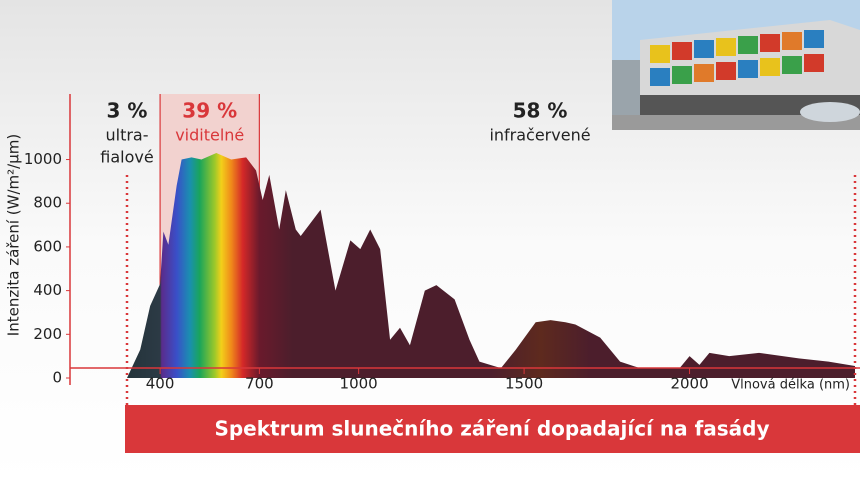 The image size is (860, 484). I want to click on x-axis-label: Vlnová délka (nm), so click(790, 385).